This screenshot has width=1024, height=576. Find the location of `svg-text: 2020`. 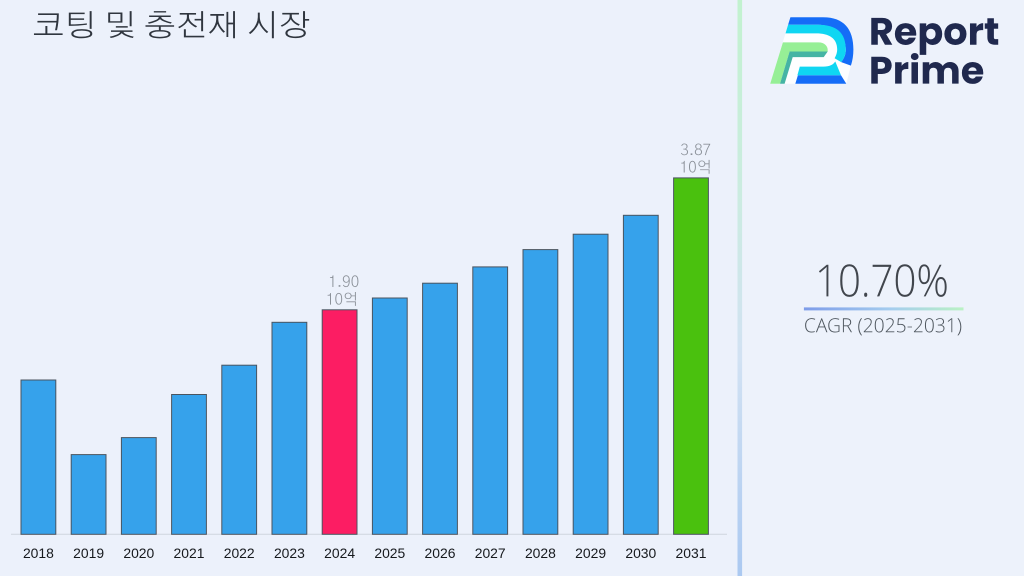

svg-text: 2020 is located at coordinates (138, 553).